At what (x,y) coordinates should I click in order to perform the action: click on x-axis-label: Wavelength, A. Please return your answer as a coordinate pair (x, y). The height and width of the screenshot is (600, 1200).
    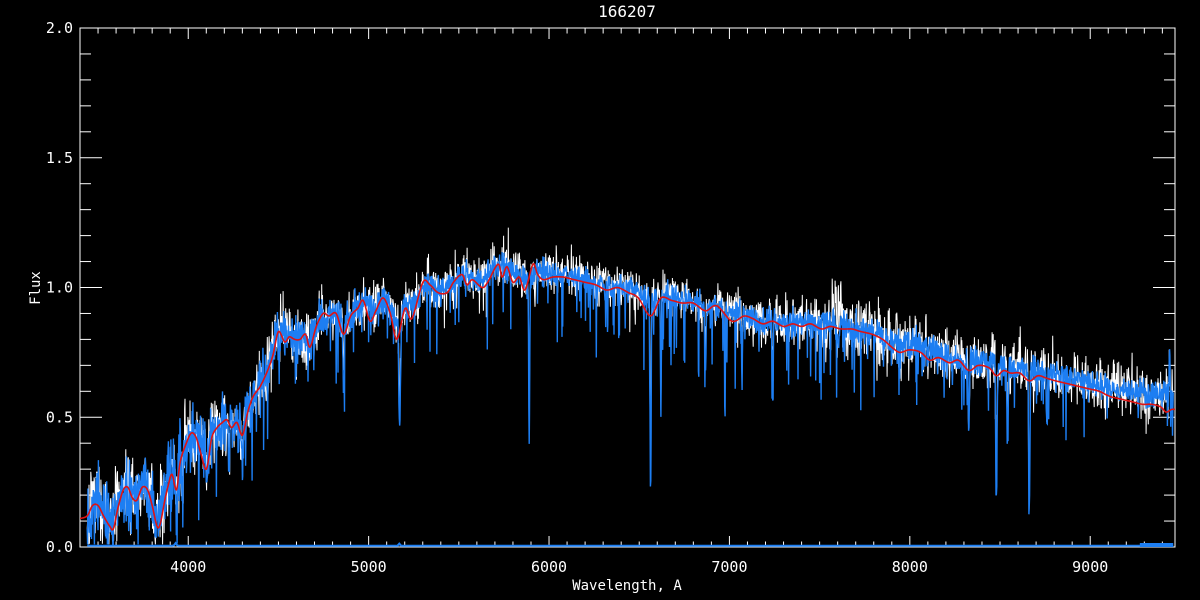
    Looking at the image, I should click on (627, 586).